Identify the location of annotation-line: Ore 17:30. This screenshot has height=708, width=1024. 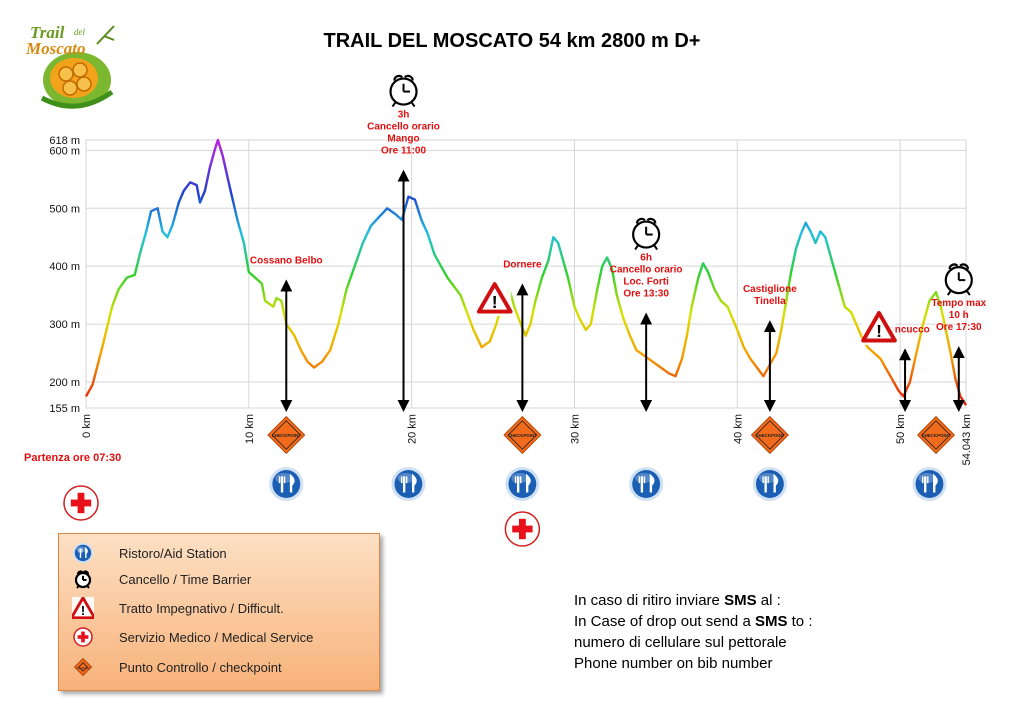
(959, 327).